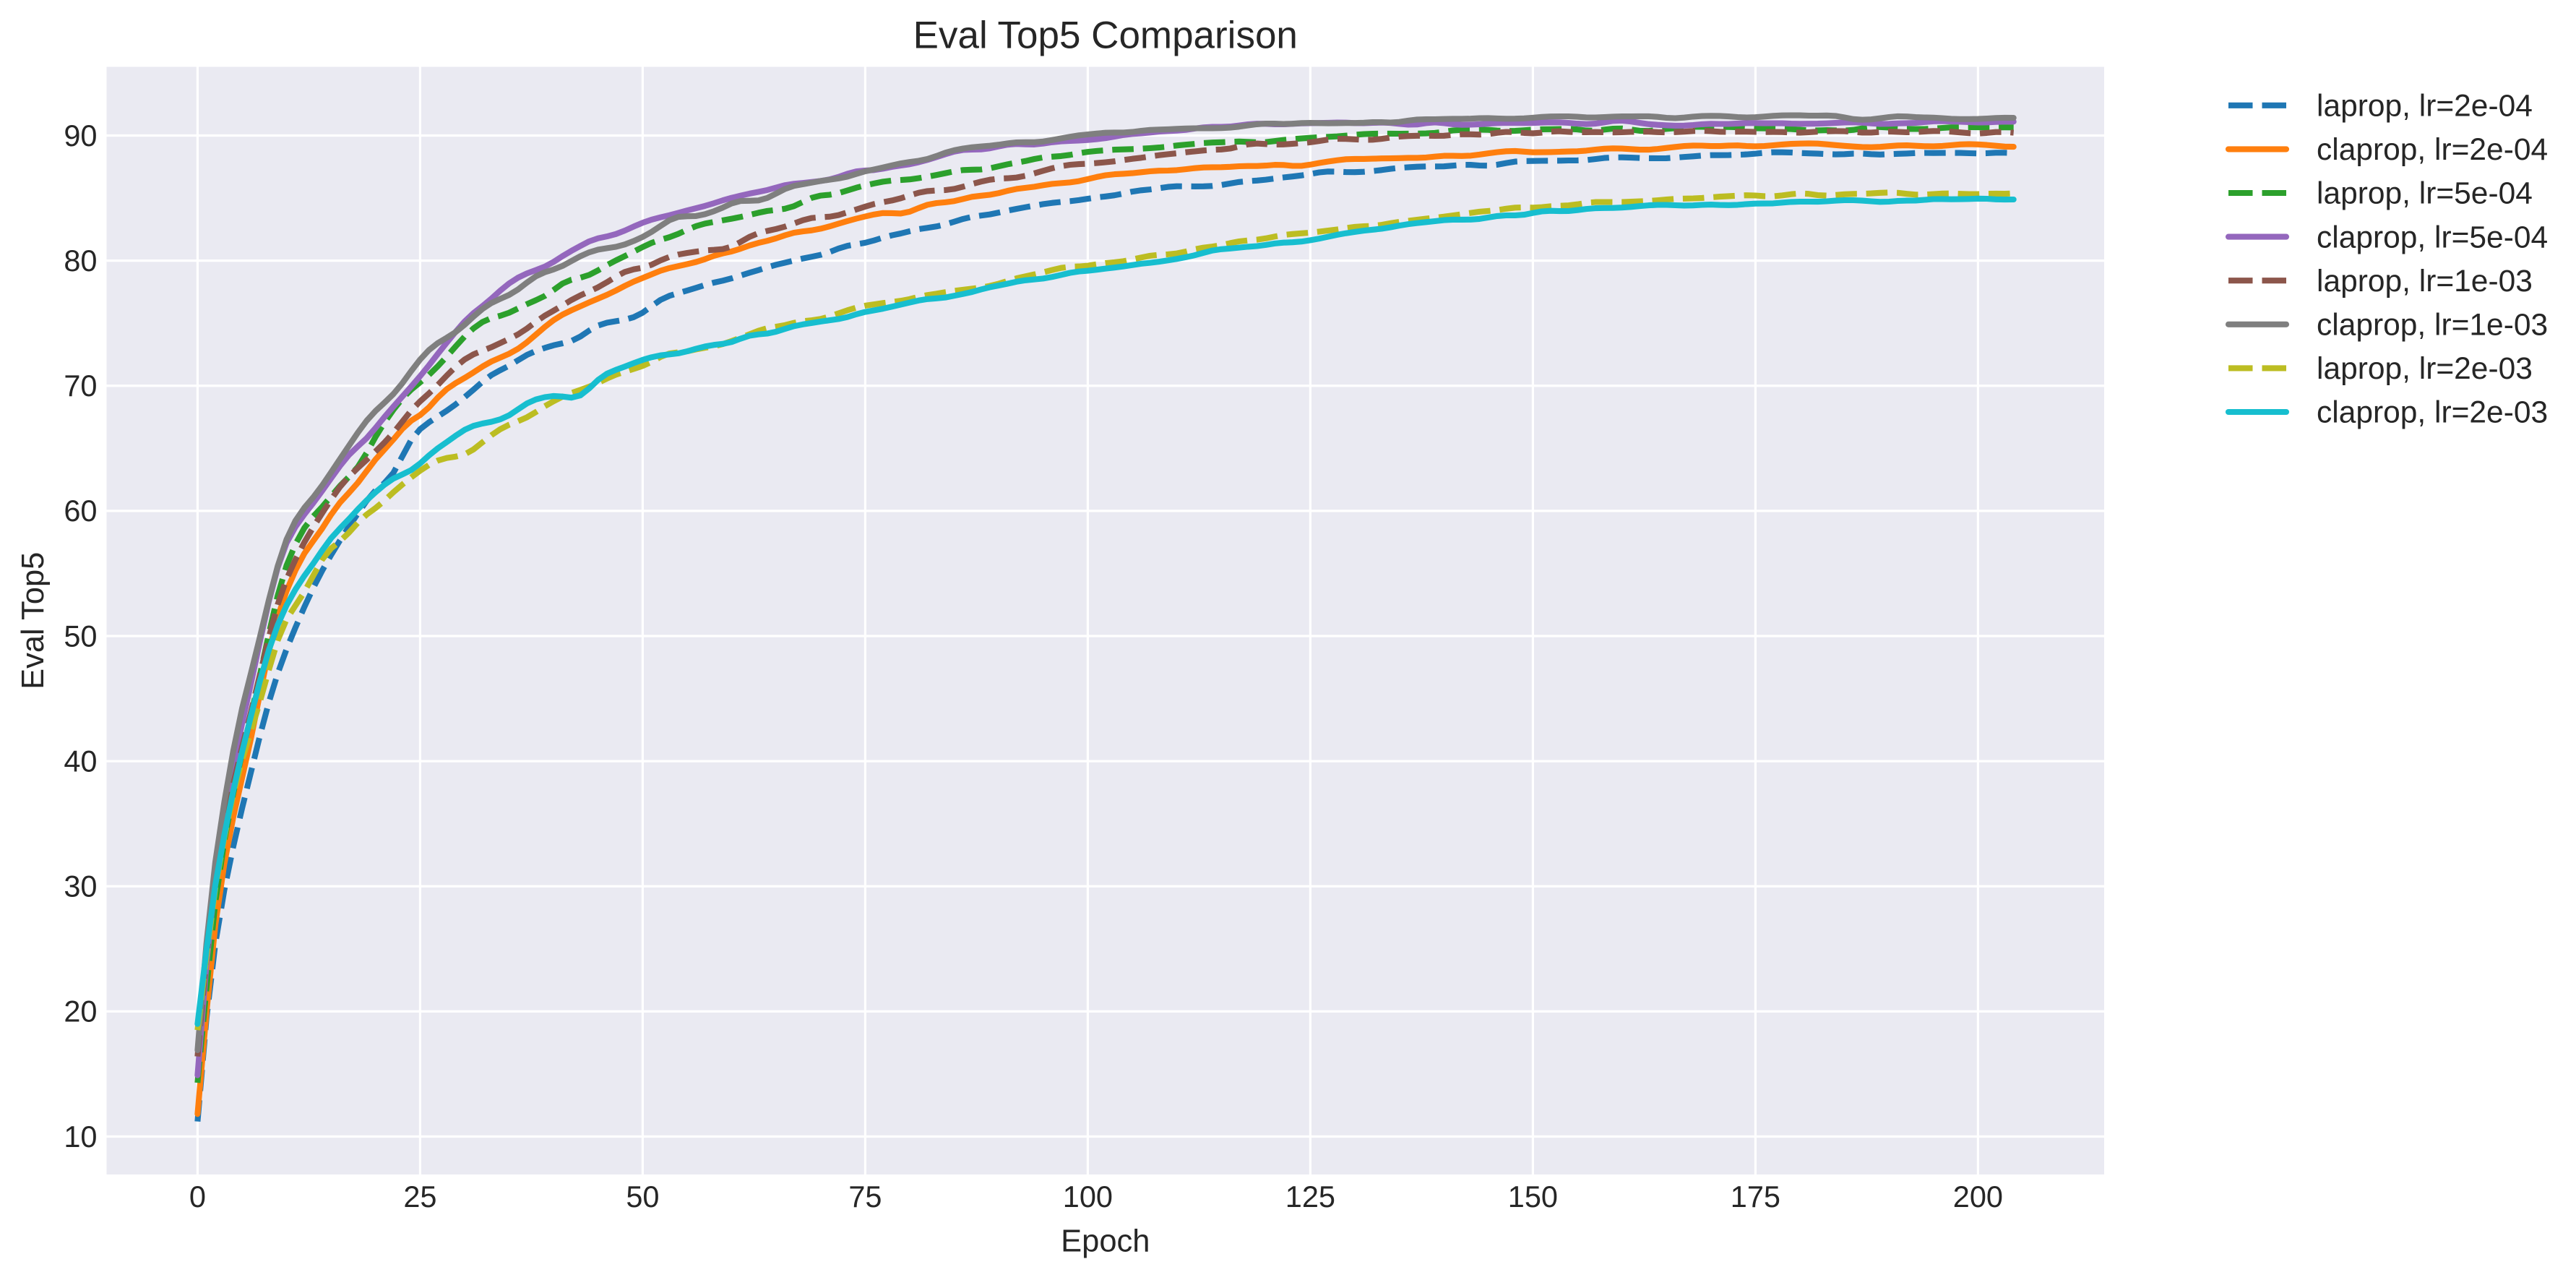  I want to click on svg-text: claprop, lr=1e-03, so click(2432, 326).